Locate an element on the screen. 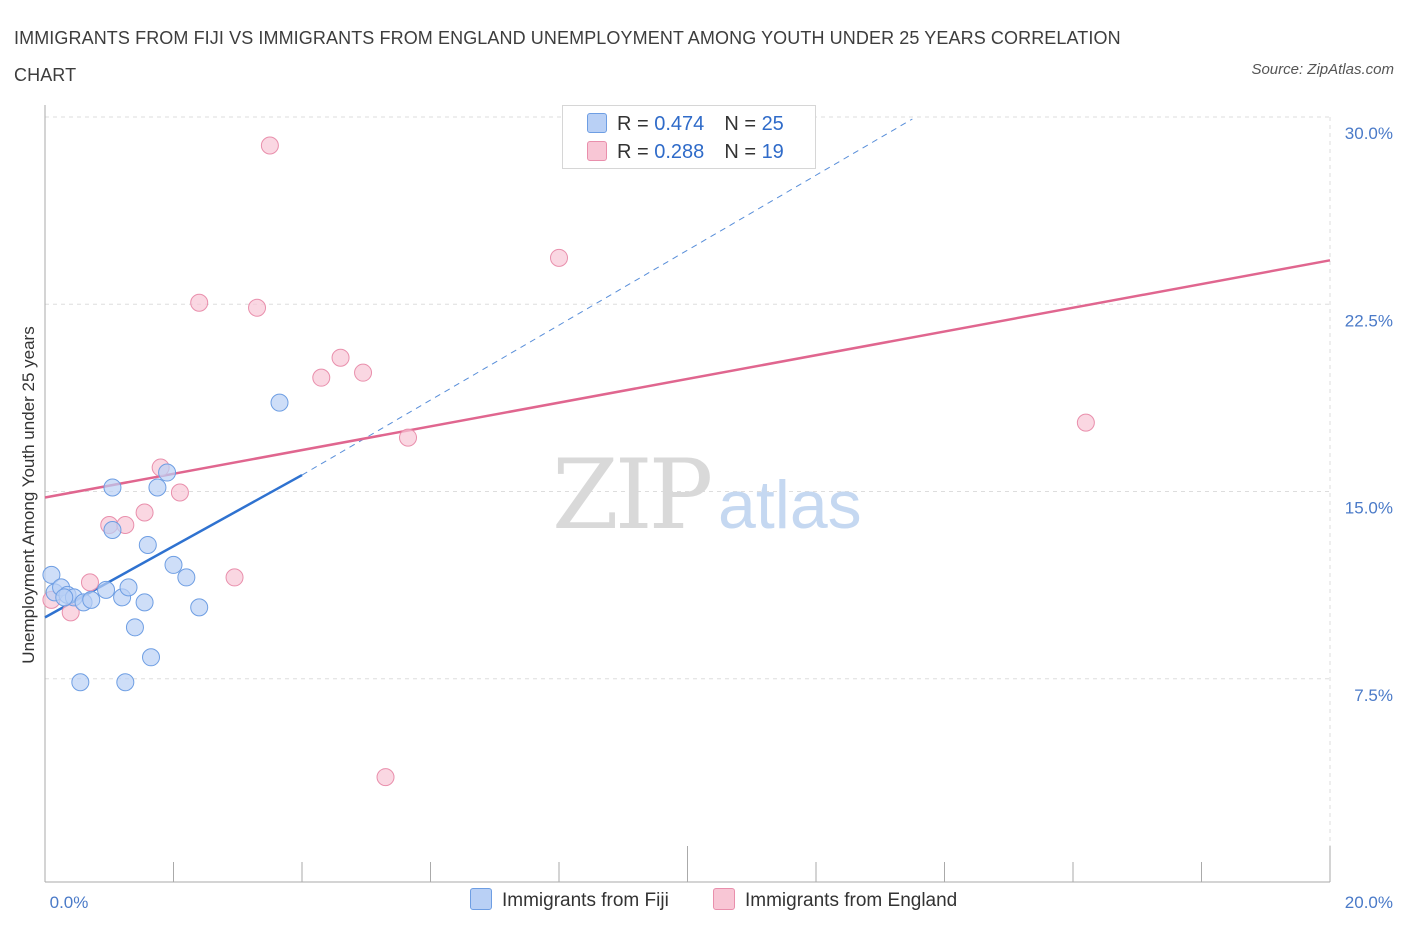 Image resolution: width=1406 pixels, height=930 pixels. legend-england-n-value: 19 is located at coordinates (772, 152).